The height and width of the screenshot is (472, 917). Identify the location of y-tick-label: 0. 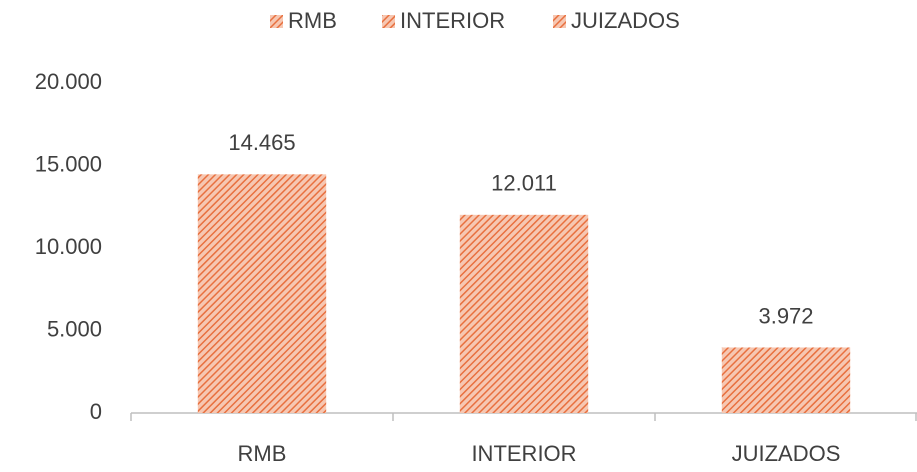
(96, 411).